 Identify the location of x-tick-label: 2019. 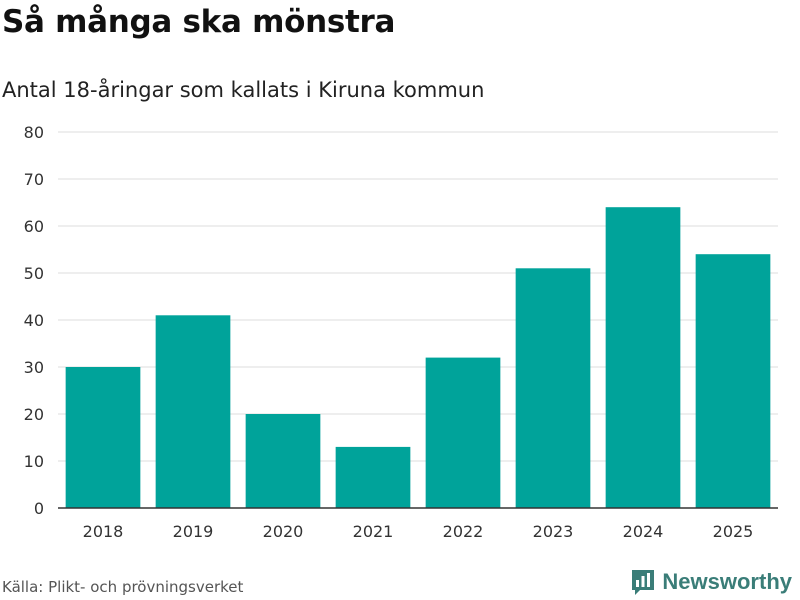
(193, 531).